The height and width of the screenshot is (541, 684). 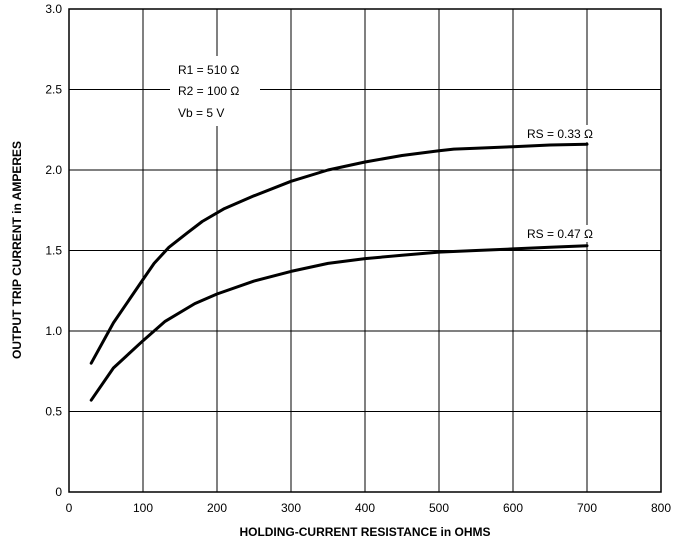 I want to click on x-tick-label: 300, so click(x=291, y=508).